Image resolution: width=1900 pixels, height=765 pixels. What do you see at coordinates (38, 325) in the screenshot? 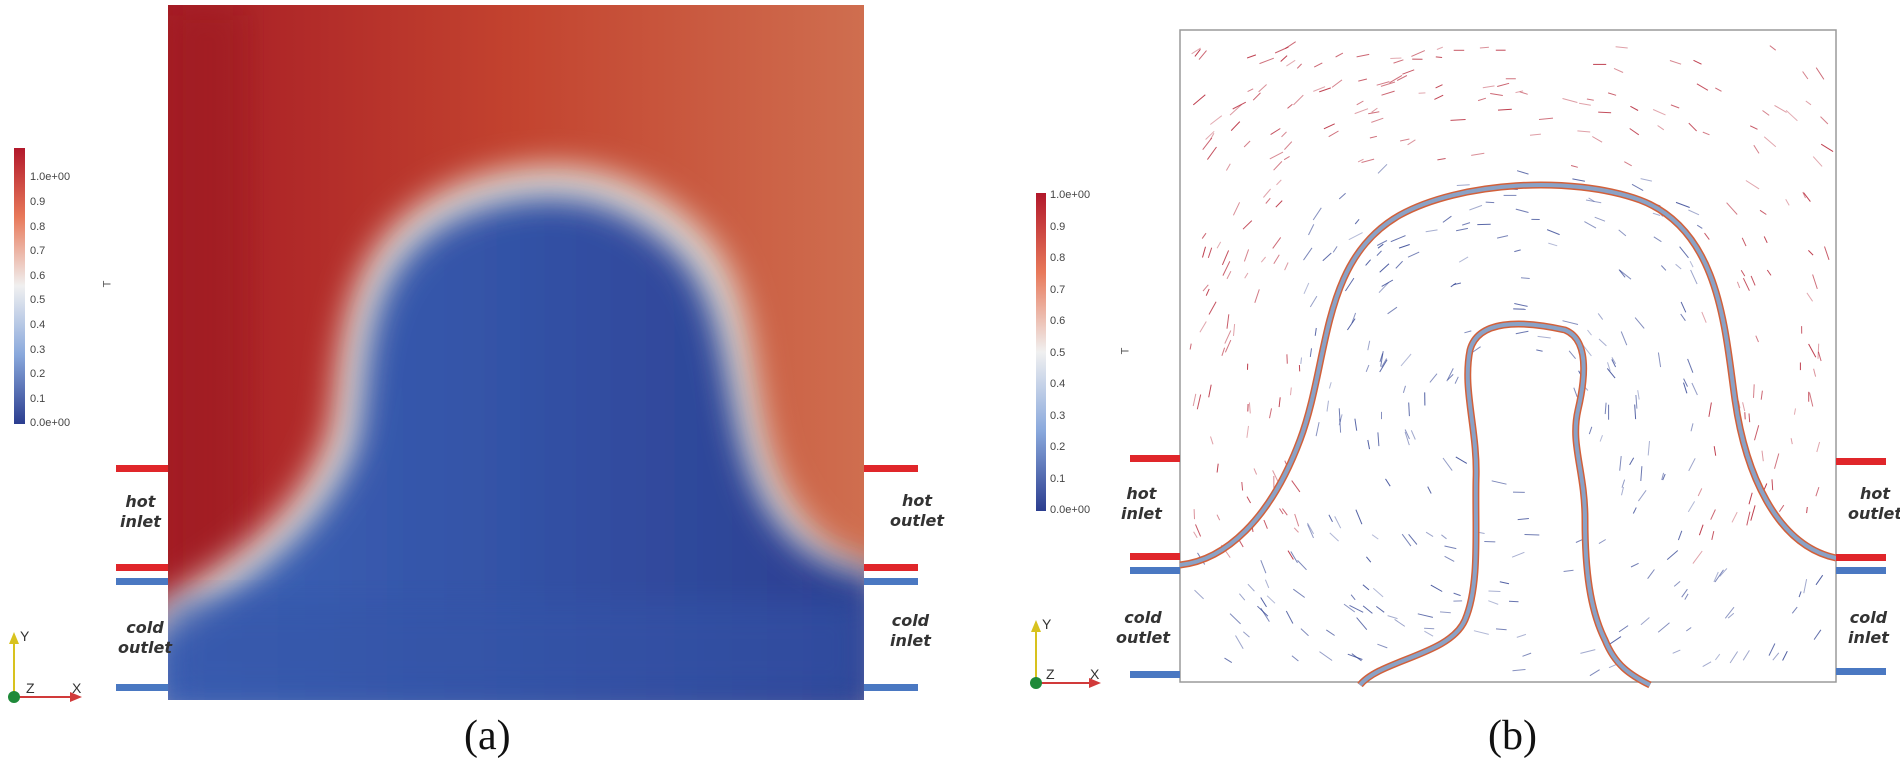
I see `colorbar-tick-label: 0.4` at bounding box center [38, 325].